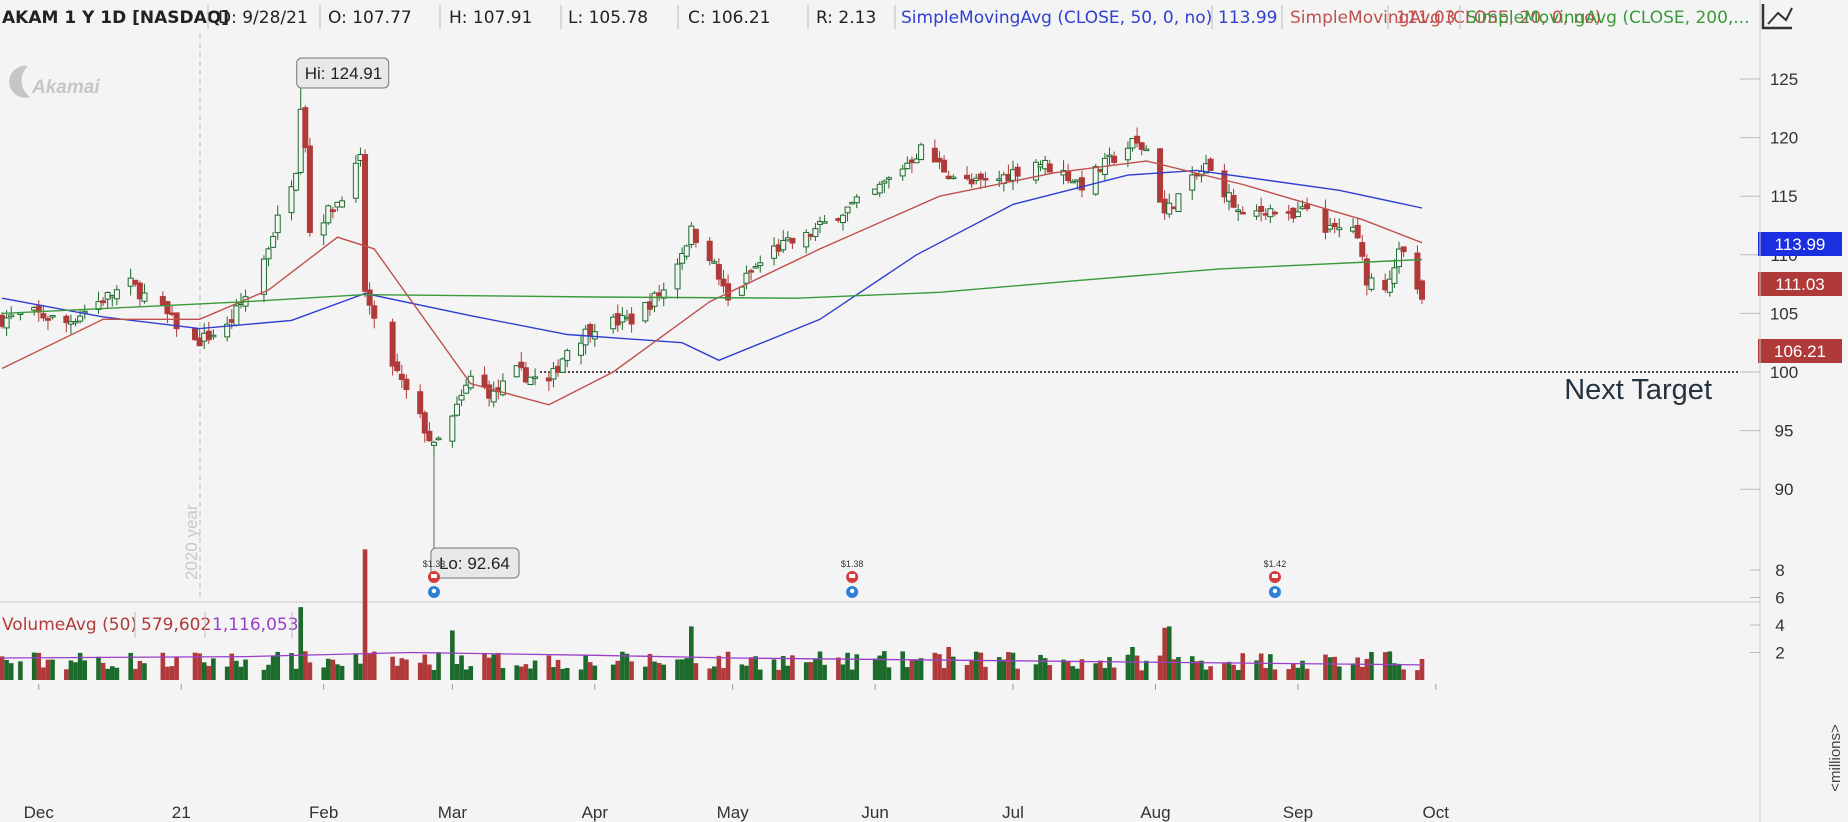 Image resolution: width=1848 pixels, height=822 pixels. What do you see at coordinates (846, 18) in the screenshot?
I see `range-label: R: 2.13` at bounding box center [846, 18].